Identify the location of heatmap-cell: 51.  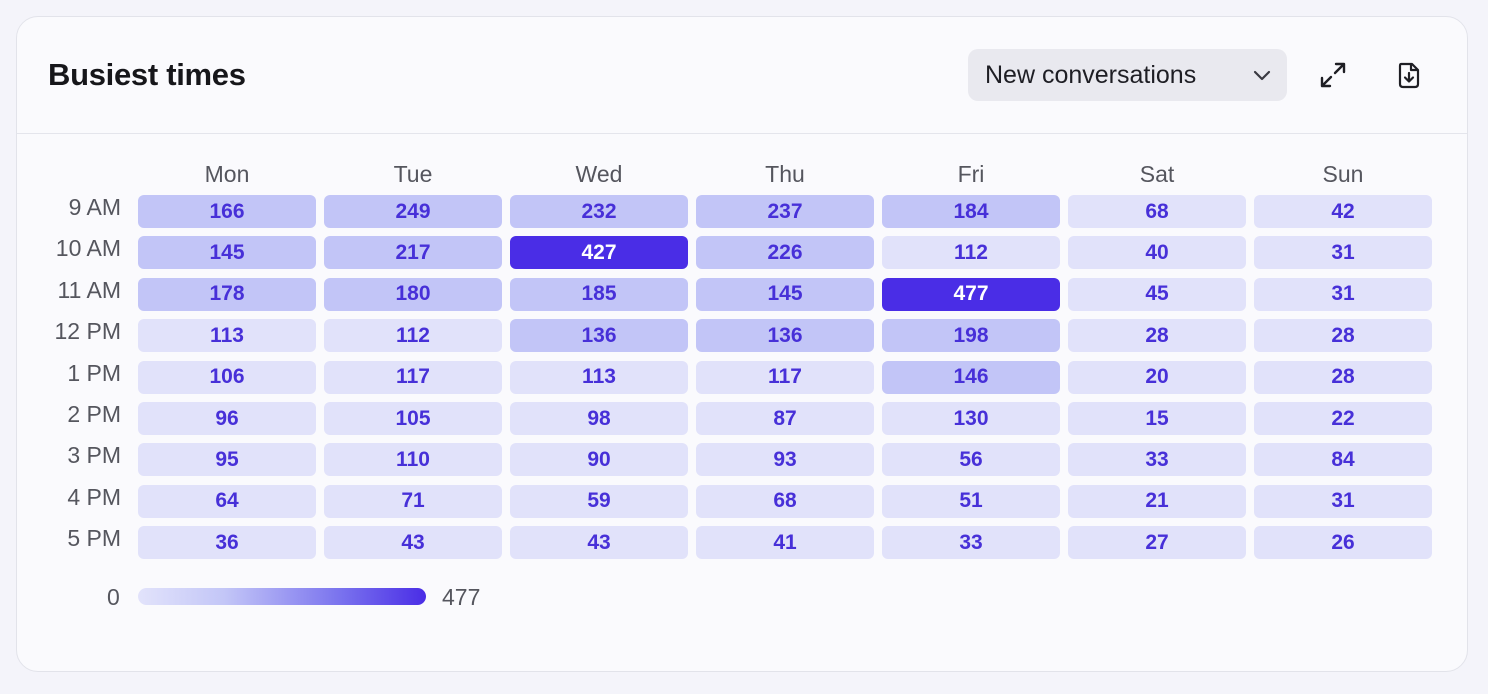
(971, 501).